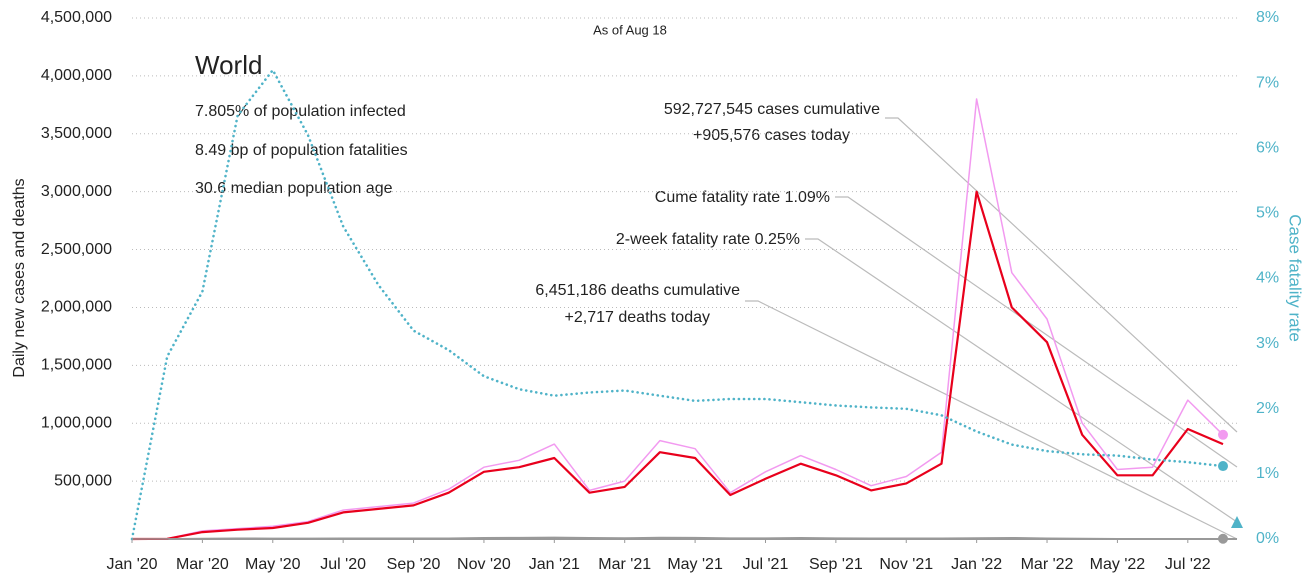  I want to click on stat: 8.49 bp of population fatalities, so click(301, 150).